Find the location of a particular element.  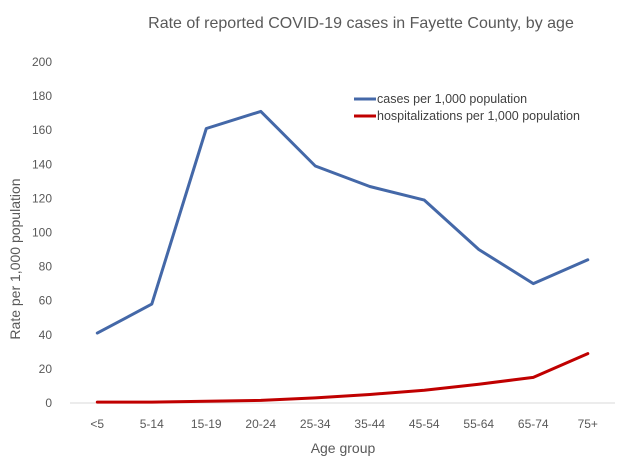

series-line-hospitalizations is located at coordinates (342, 378).